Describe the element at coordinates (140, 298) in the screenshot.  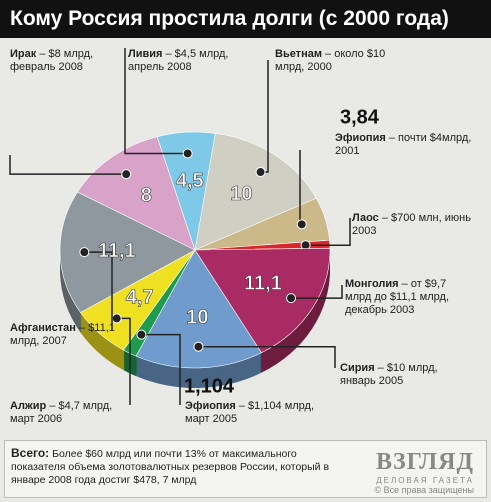
I see `value-label: 4,7` at that location.